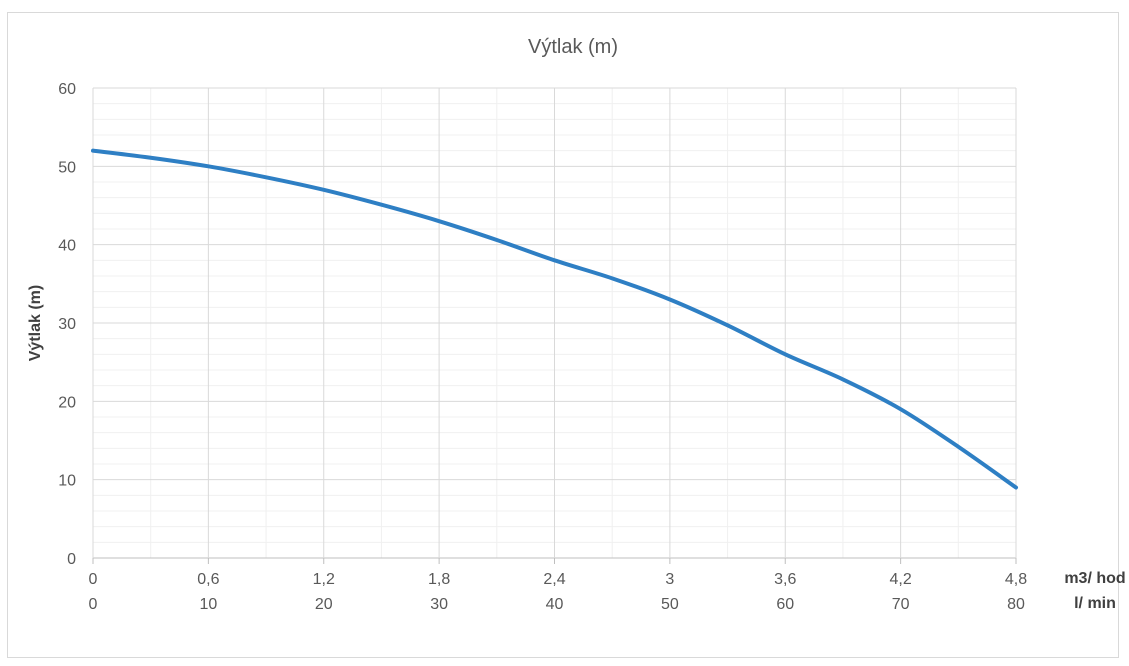  I want to click on y-tick-label: 10, so click(67, 481).